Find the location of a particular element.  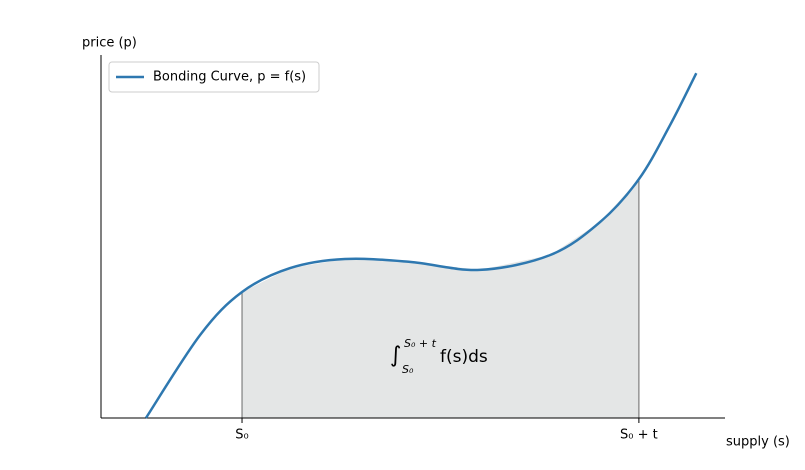

integrand: f(s)ds is located at coordinates (464, 357).